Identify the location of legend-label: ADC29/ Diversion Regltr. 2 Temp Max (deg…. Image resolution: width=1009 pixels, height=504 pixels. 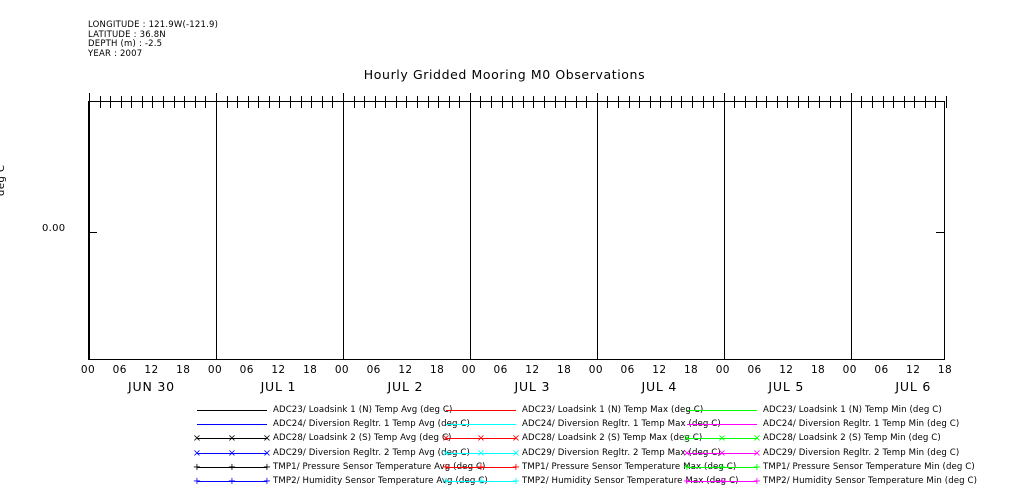
(621, 452).